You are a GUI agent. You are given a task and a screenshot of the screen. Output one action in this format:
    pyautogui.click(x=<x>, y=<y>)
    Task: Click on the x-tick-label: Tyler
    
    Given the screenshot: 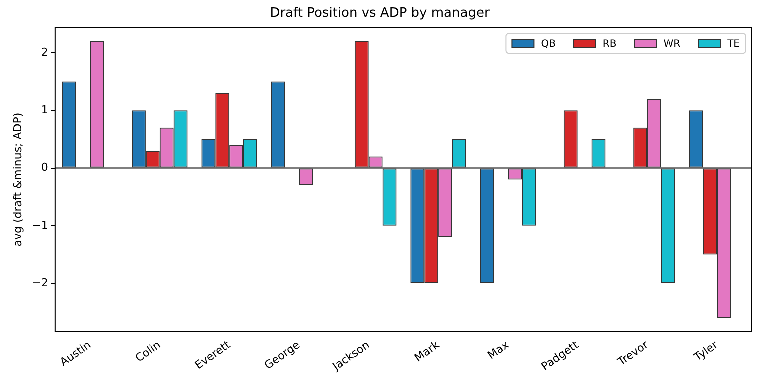 What is the action you would take?
    pyautogui.click(x=706, y=351)
    